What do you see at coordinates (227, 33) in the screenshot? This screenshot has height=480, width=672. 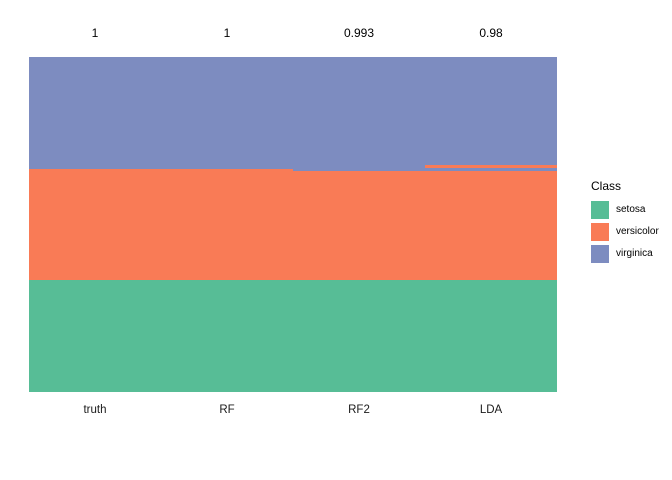 I see `accuracy-label-rf: 1` at bounding box center [227, 33].